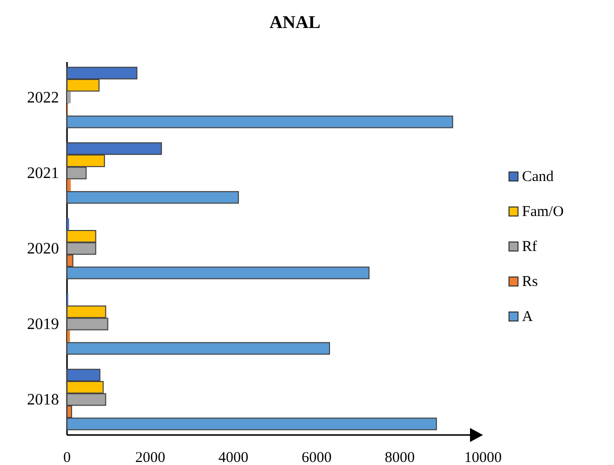 This screenshot has width=614, height=465. I want to click on y-tick-label: 2021, so click(43, 173).